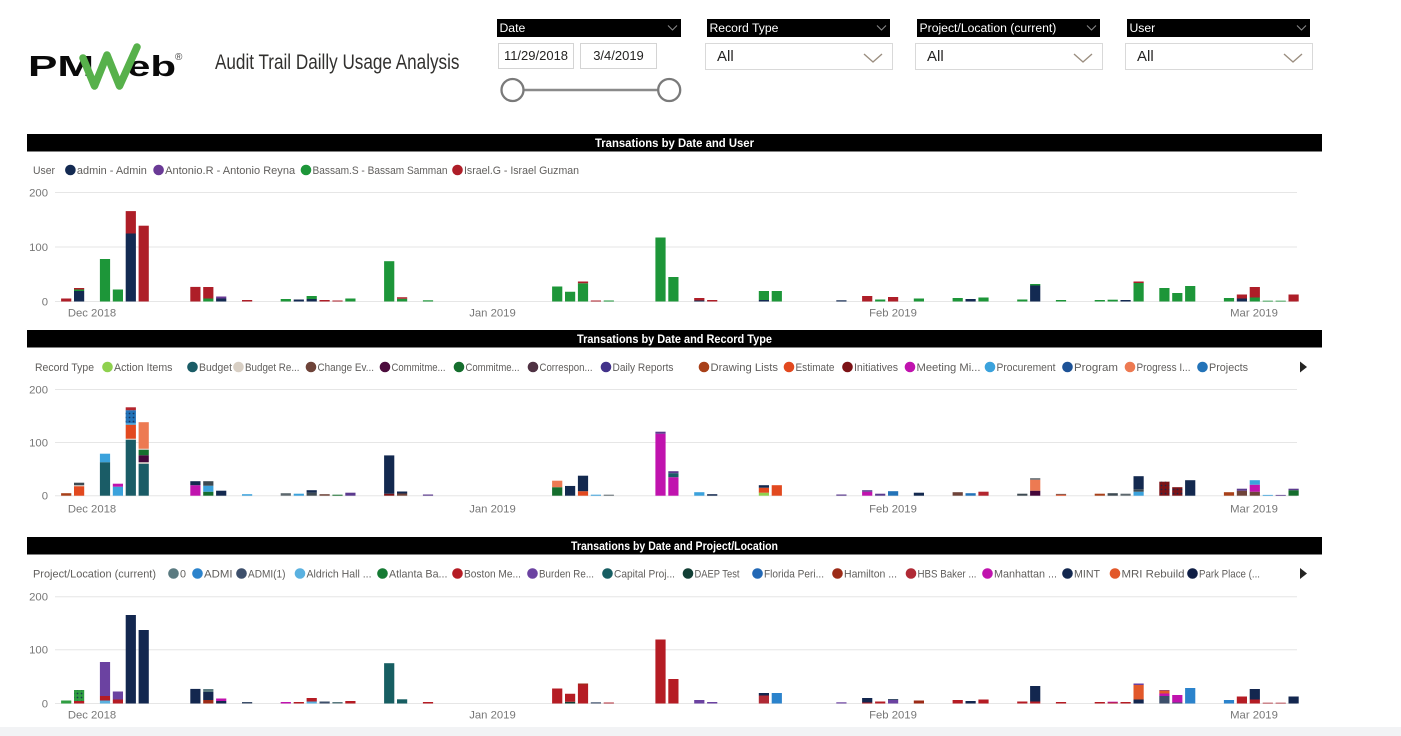  Describe the element at coordinates (1153, 575) in the screenshot. I see `svg-text: MRI Rebuild` at that location.